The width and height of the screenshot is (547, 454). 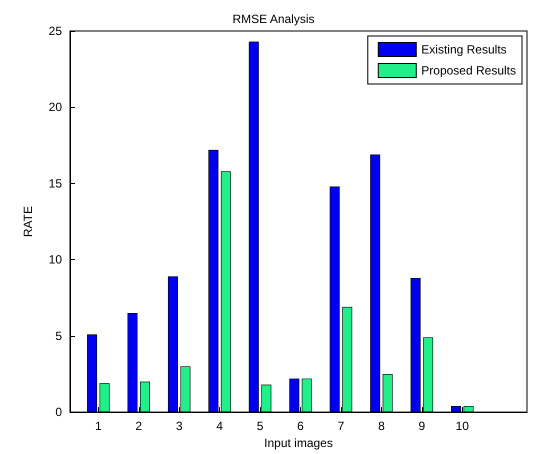 I want to click on x-tick-label: 1, so click(x=98, y=426).